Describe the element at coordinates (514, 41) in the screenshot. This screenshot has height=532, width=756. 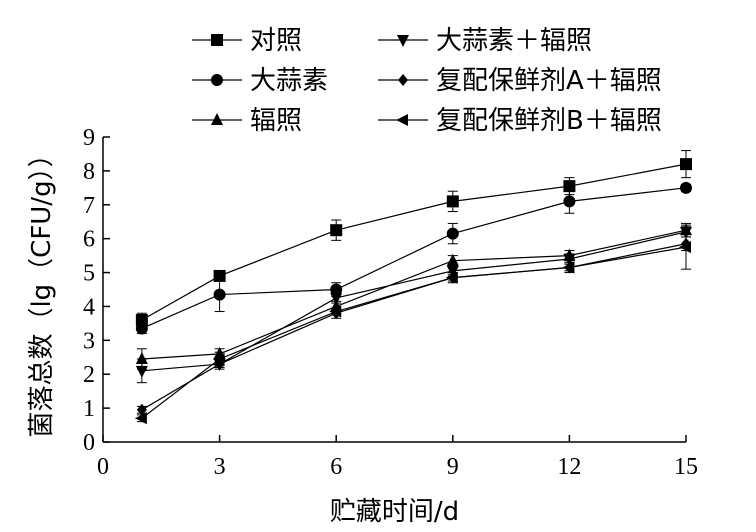
I see `legend-label: 大蒜素＋辐照` at that location.